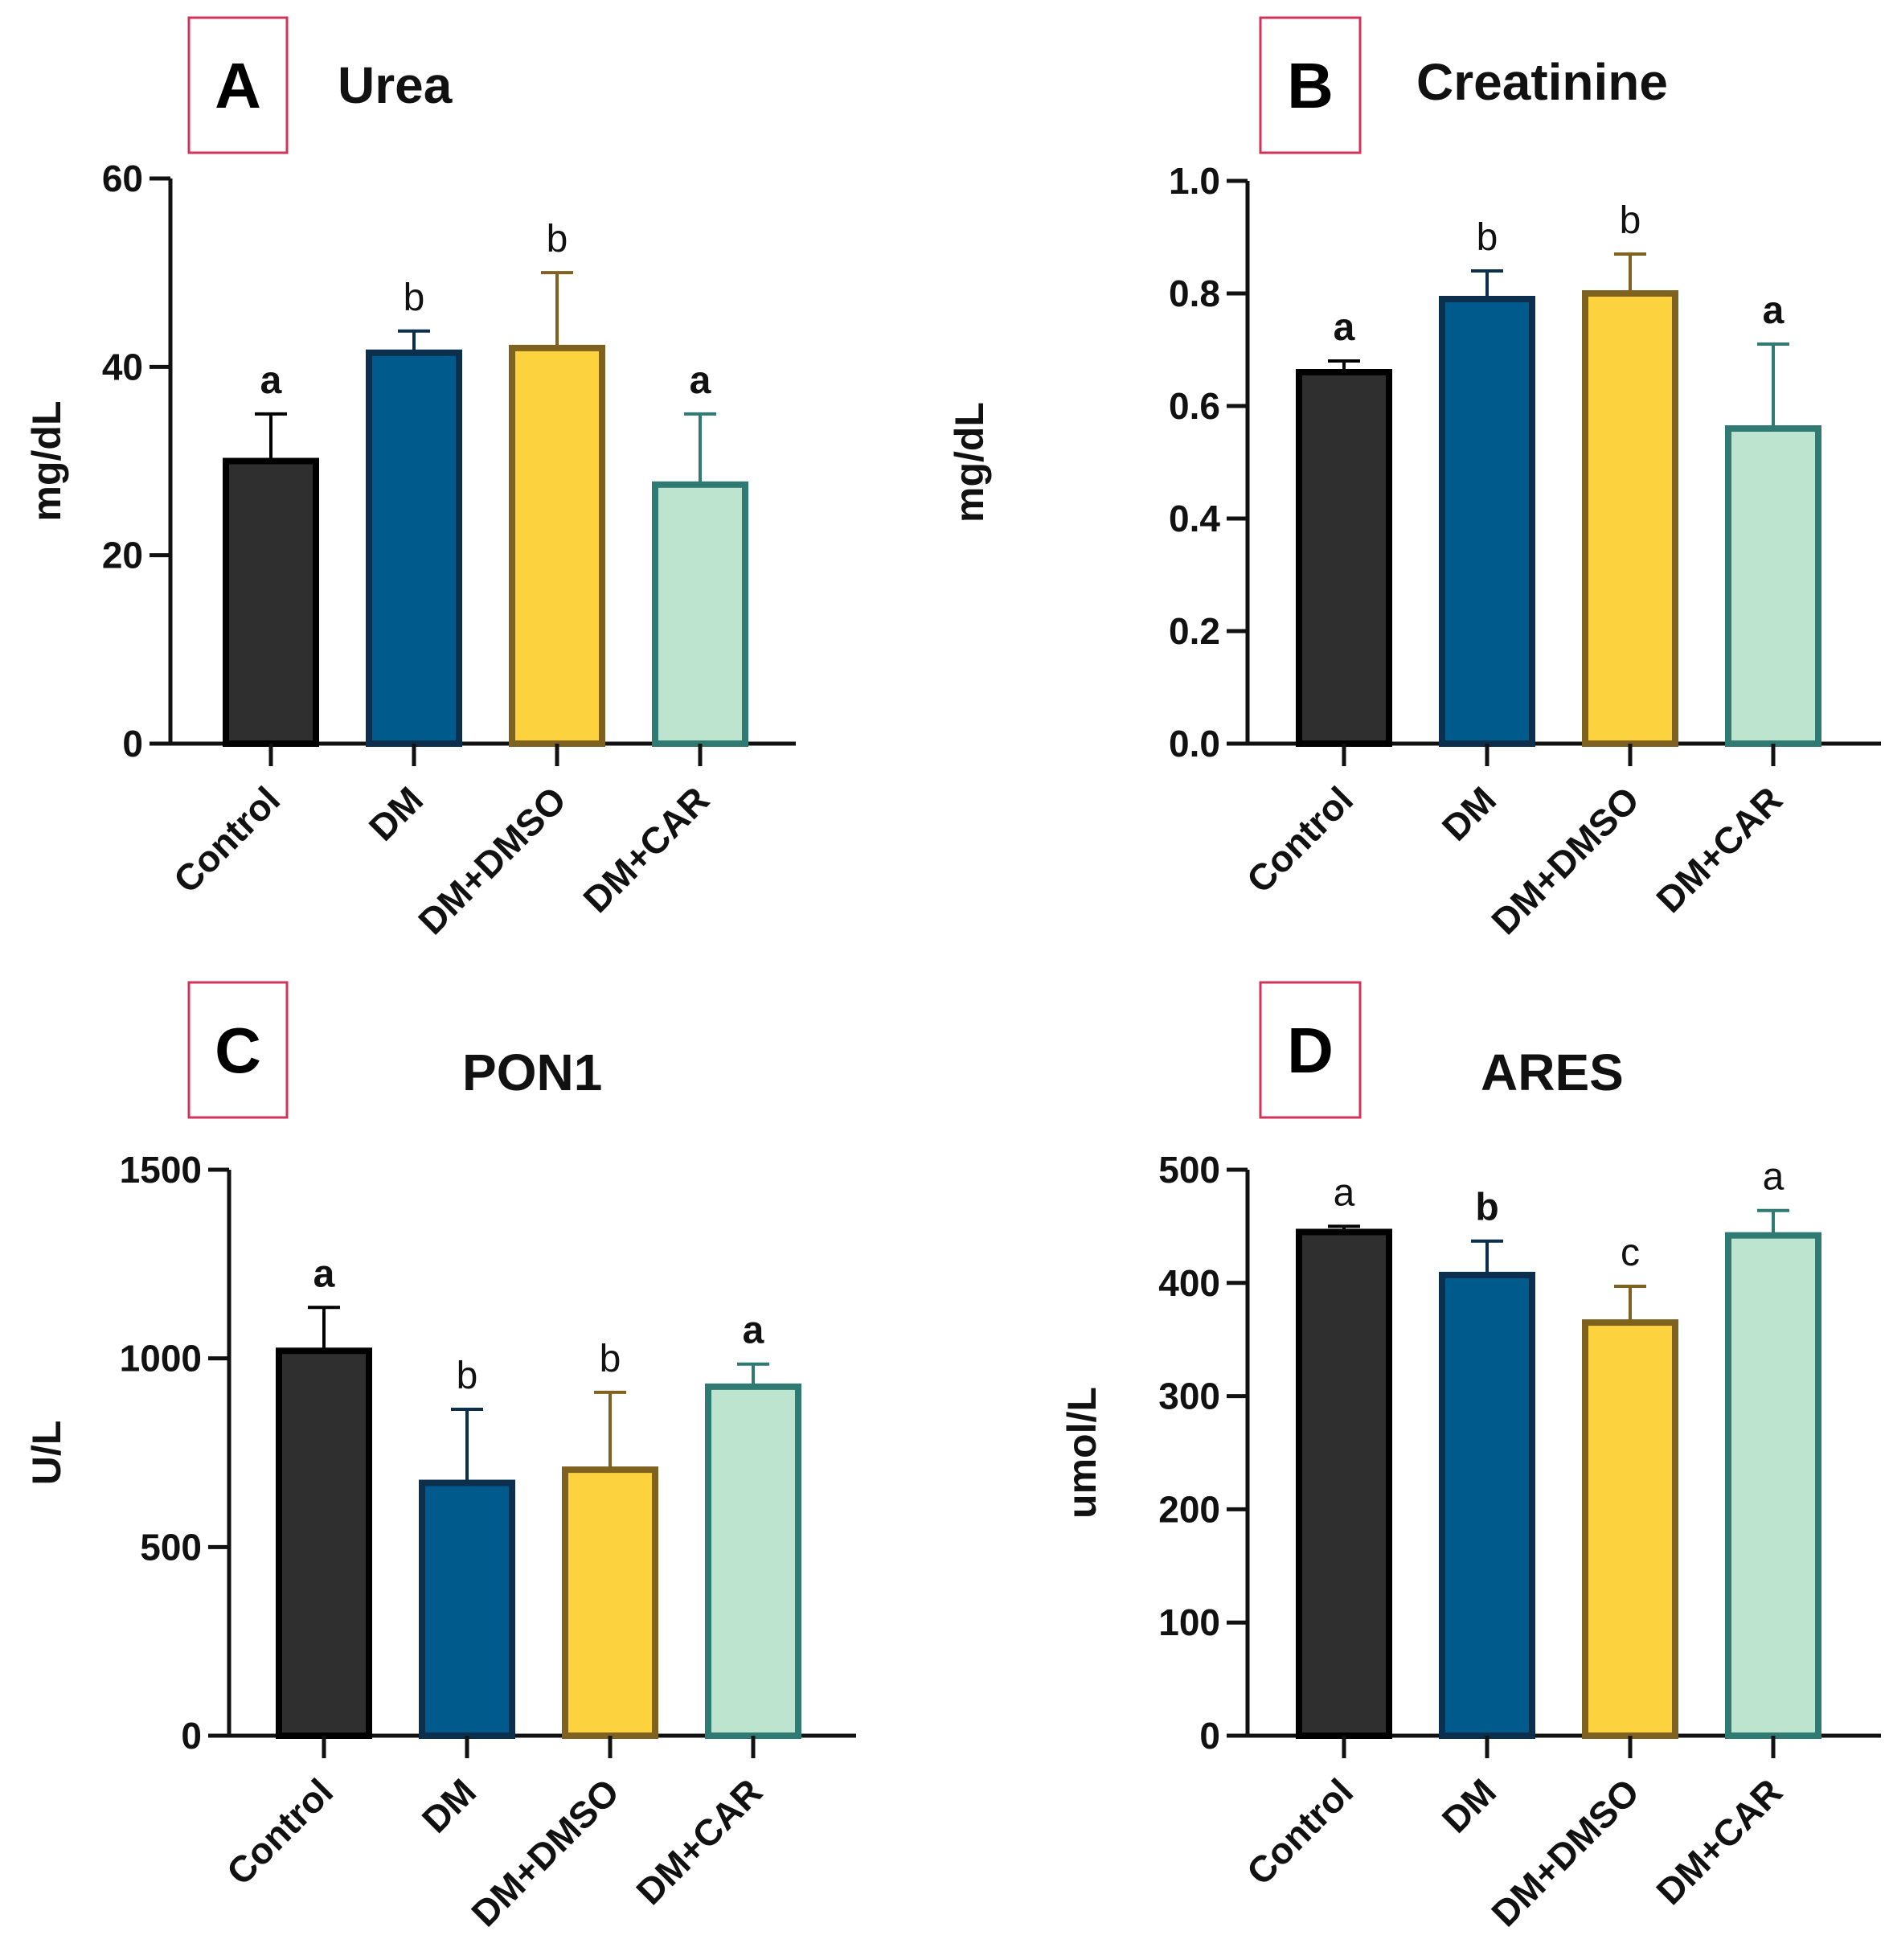  I want to click on y-tick-label: 60, so click(122, 178).